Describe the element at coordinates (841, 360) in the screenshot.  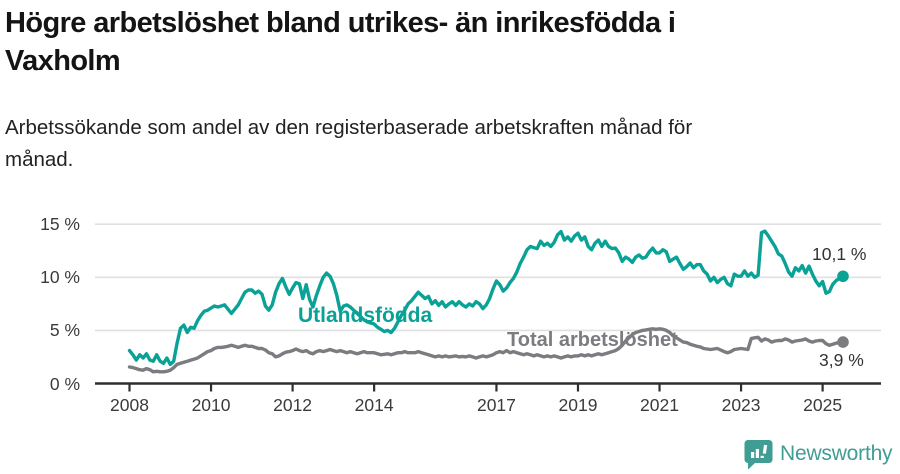
I see `value-label-total: 3,9 %` at that location.